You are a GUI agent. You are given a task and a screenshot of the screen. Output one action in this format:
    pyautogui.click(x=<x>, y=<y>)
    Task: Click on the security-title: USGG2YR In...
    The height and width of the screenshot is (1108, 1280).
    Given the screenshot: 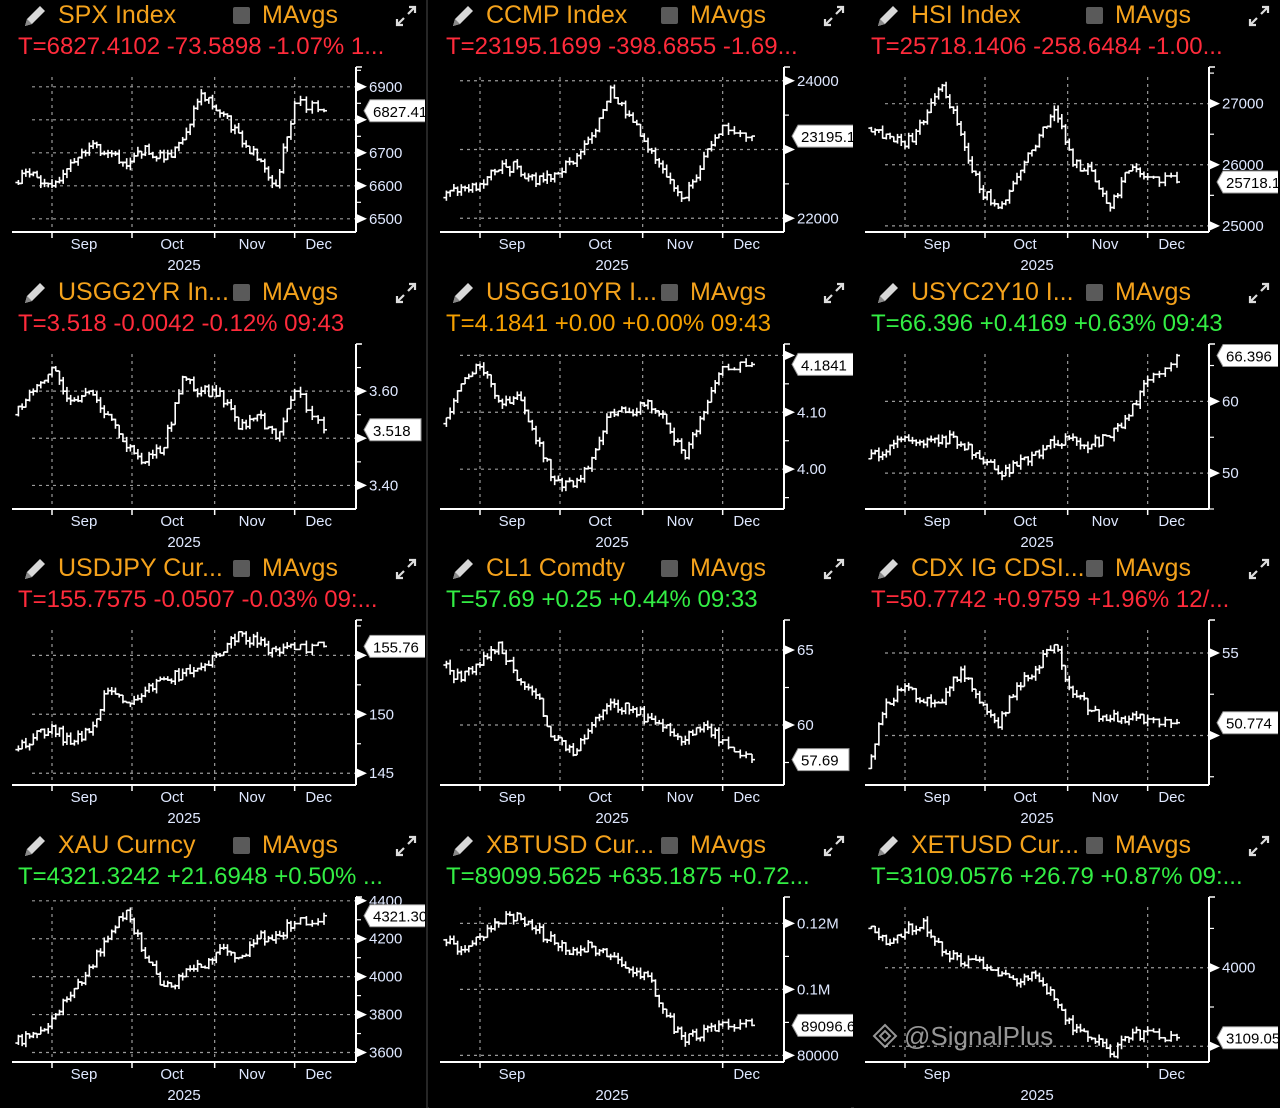 What is the action you would take?
    pyautogui.click(x=143, y=292)
    